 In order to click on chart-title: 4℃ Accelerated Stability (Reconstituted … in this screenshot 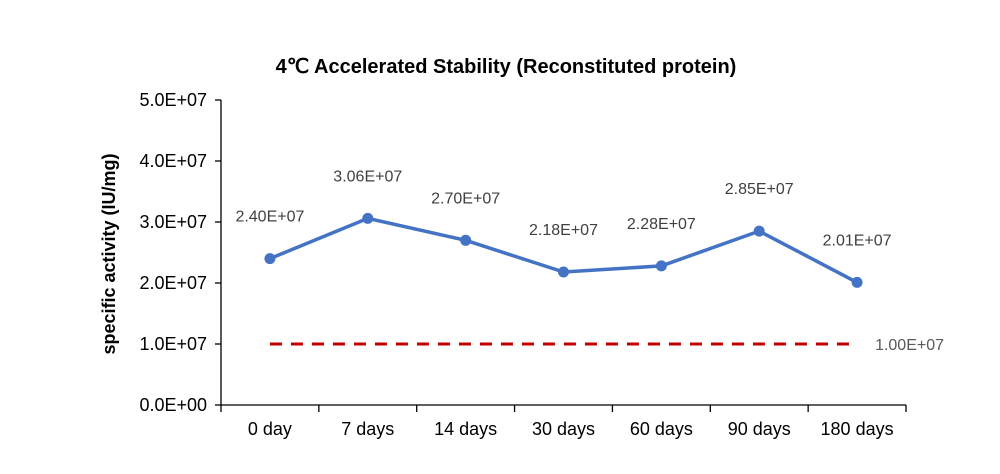, I will do `click(506, 67)`.